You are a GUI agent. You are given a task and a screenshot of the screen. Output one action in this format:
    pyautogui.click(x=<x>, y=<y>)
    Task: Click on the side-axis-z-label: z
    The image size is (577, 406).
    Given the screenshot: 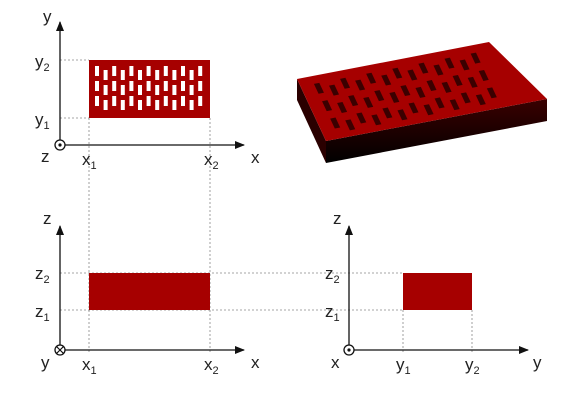 What is the action you would take?
    pyautogui.click(x=337, y=218)
    